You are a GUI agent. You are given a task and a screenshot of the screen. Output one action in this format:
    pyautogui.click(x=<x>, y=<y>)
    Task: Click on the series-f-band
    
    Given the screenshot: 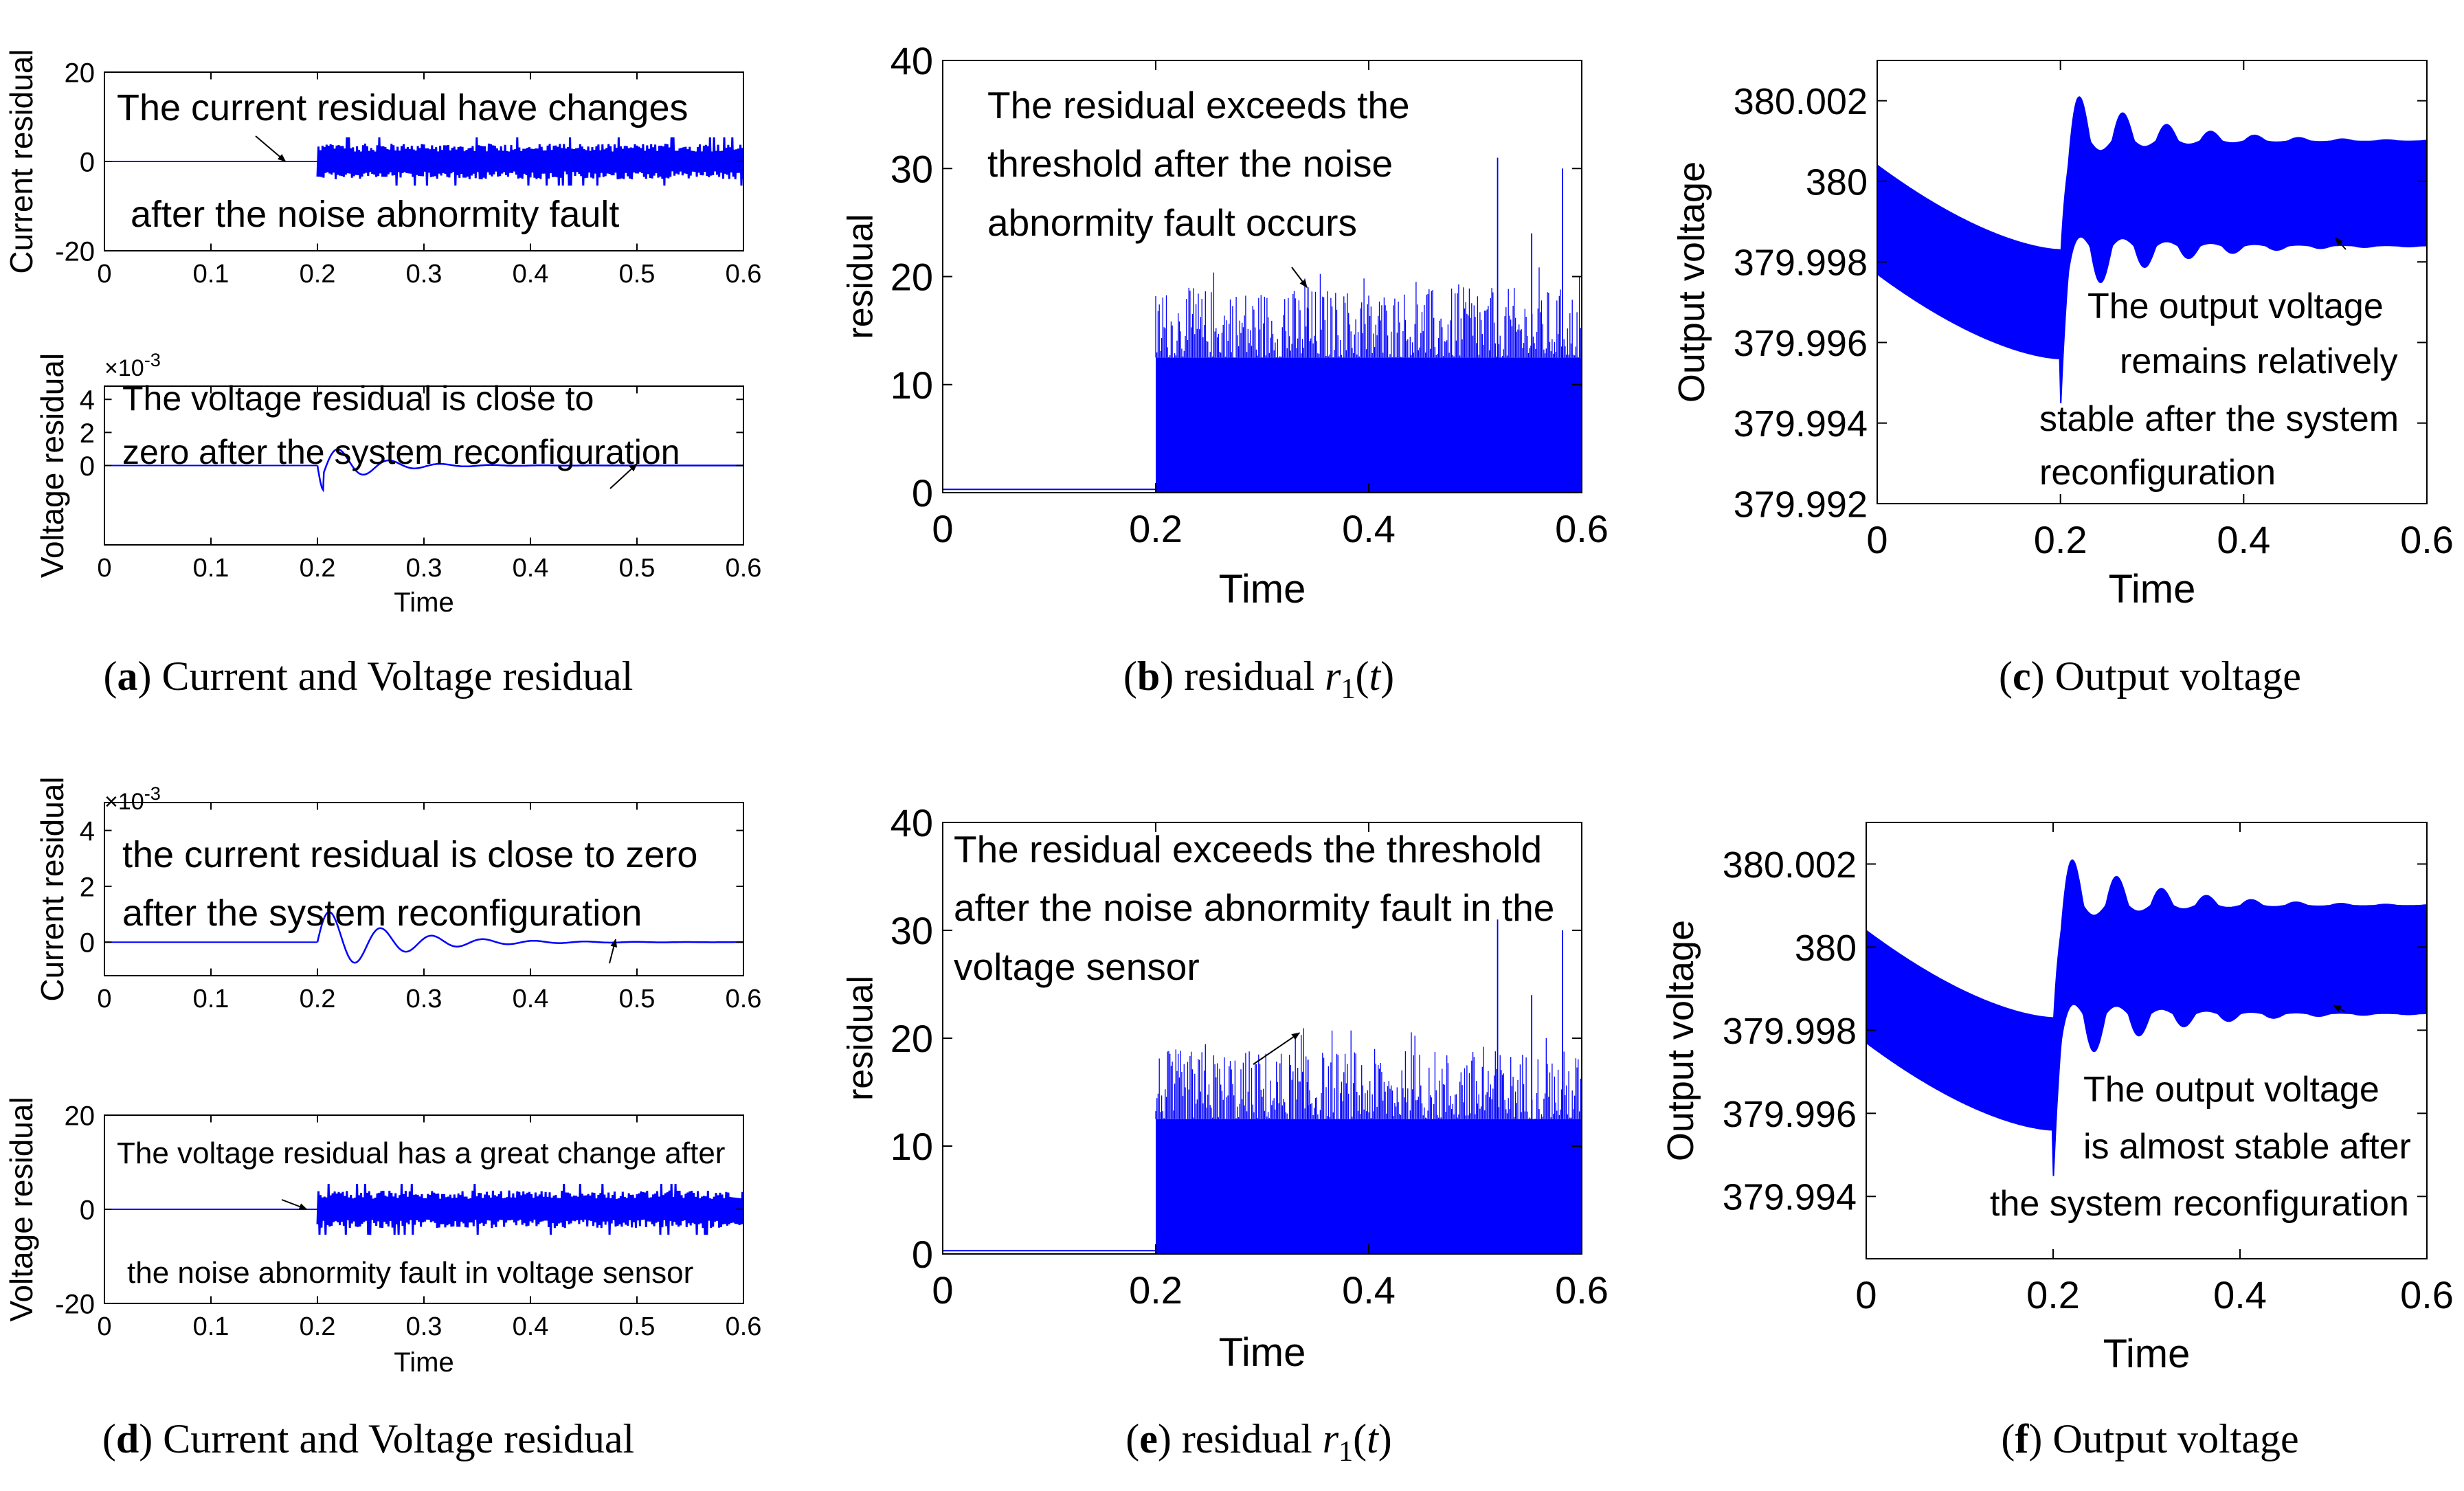 What is the action you would take?
    pyautogui.click(x=2146, y=1017)
    